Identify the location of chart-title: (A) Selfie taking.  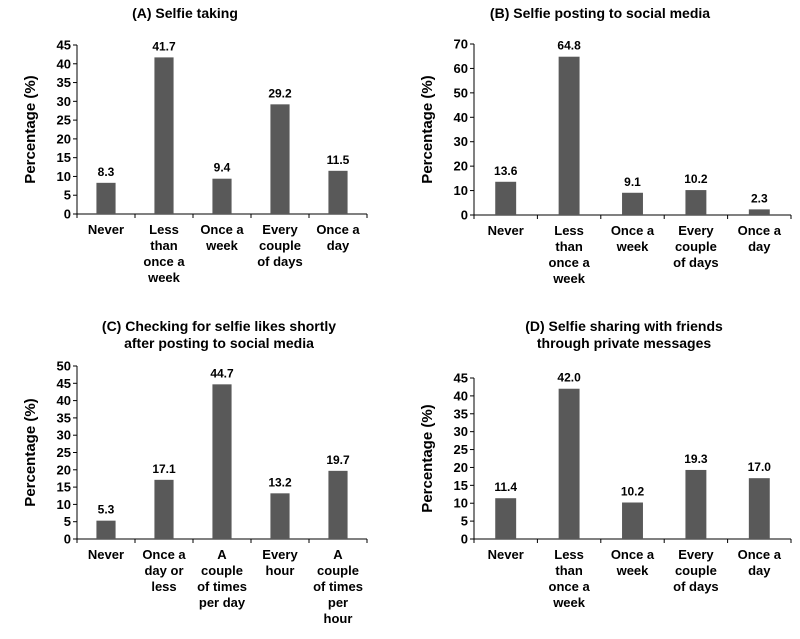
(185, 13).